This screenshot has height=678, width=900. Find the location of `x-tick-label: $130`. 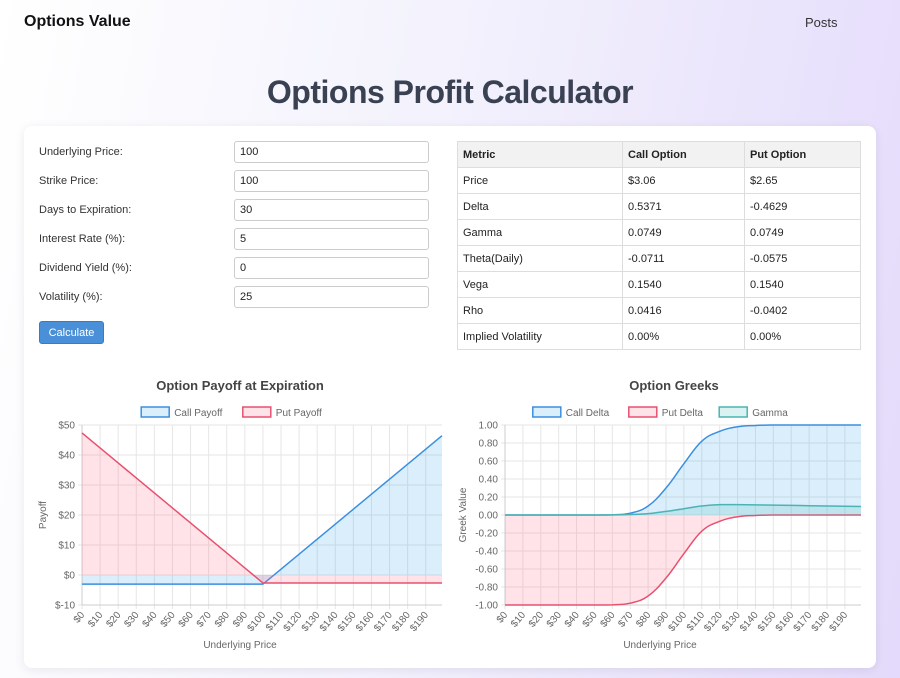

x-tick-label: $130 is located at coordinates (731, 622).